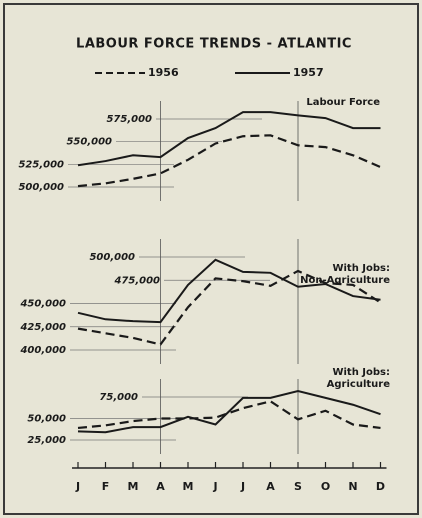 The width and height of the screenshot is (422, 518). What do you see at coordinates (42, 327) in the screenshot?
I see `y-tick-label: 425,000` at bounding box center [42, 327].